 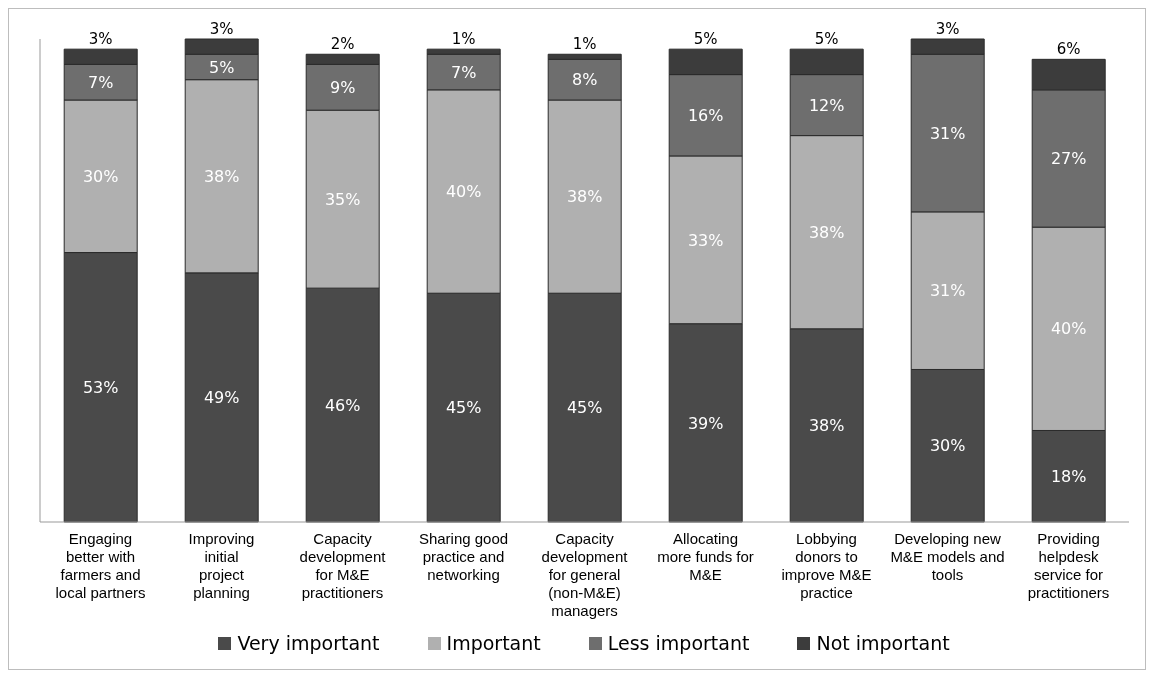 I want to click on data-label: 53%, so click(x=100, y=387).